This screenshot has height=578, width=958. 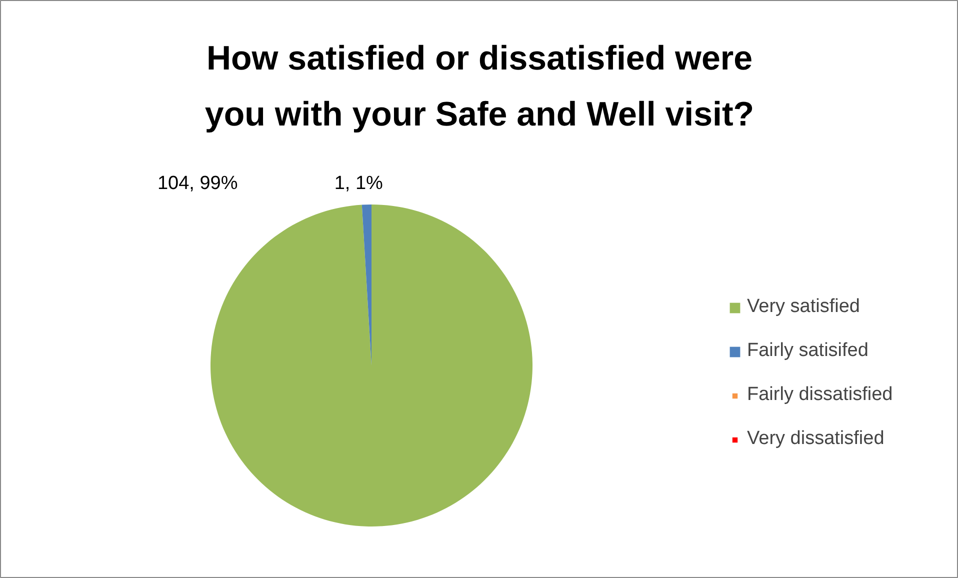 I want to click on legend-label: Very satisfied, so click(x=803, y=307).